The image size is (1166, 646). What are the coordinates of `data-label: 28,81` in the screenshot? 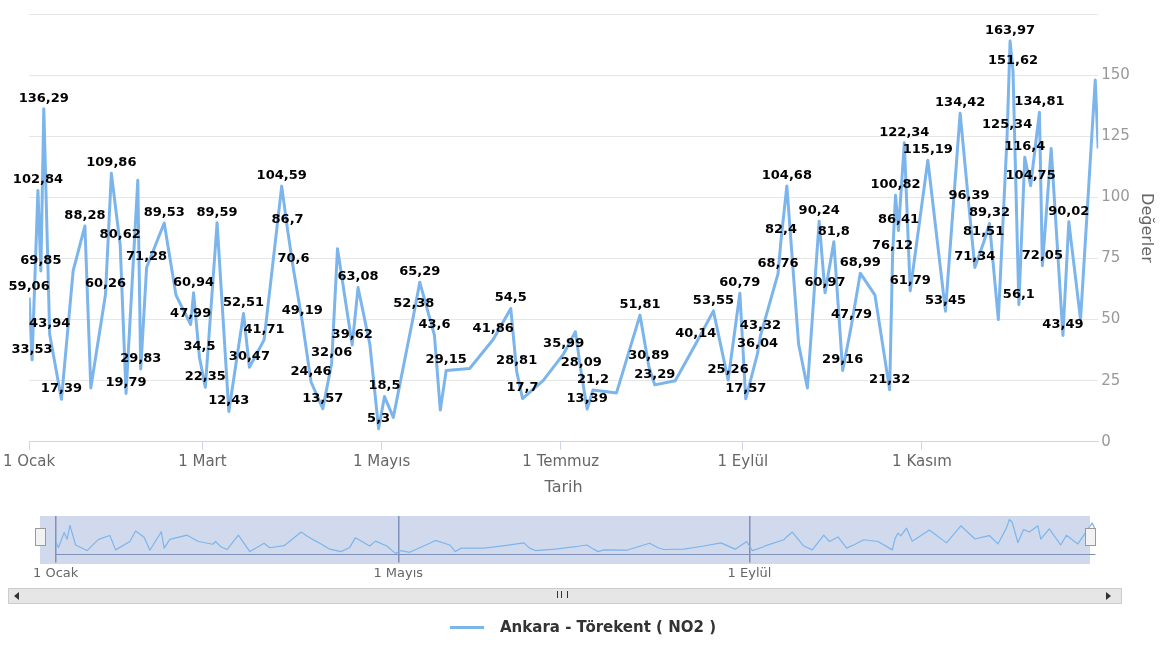 It's located at (517, 360).